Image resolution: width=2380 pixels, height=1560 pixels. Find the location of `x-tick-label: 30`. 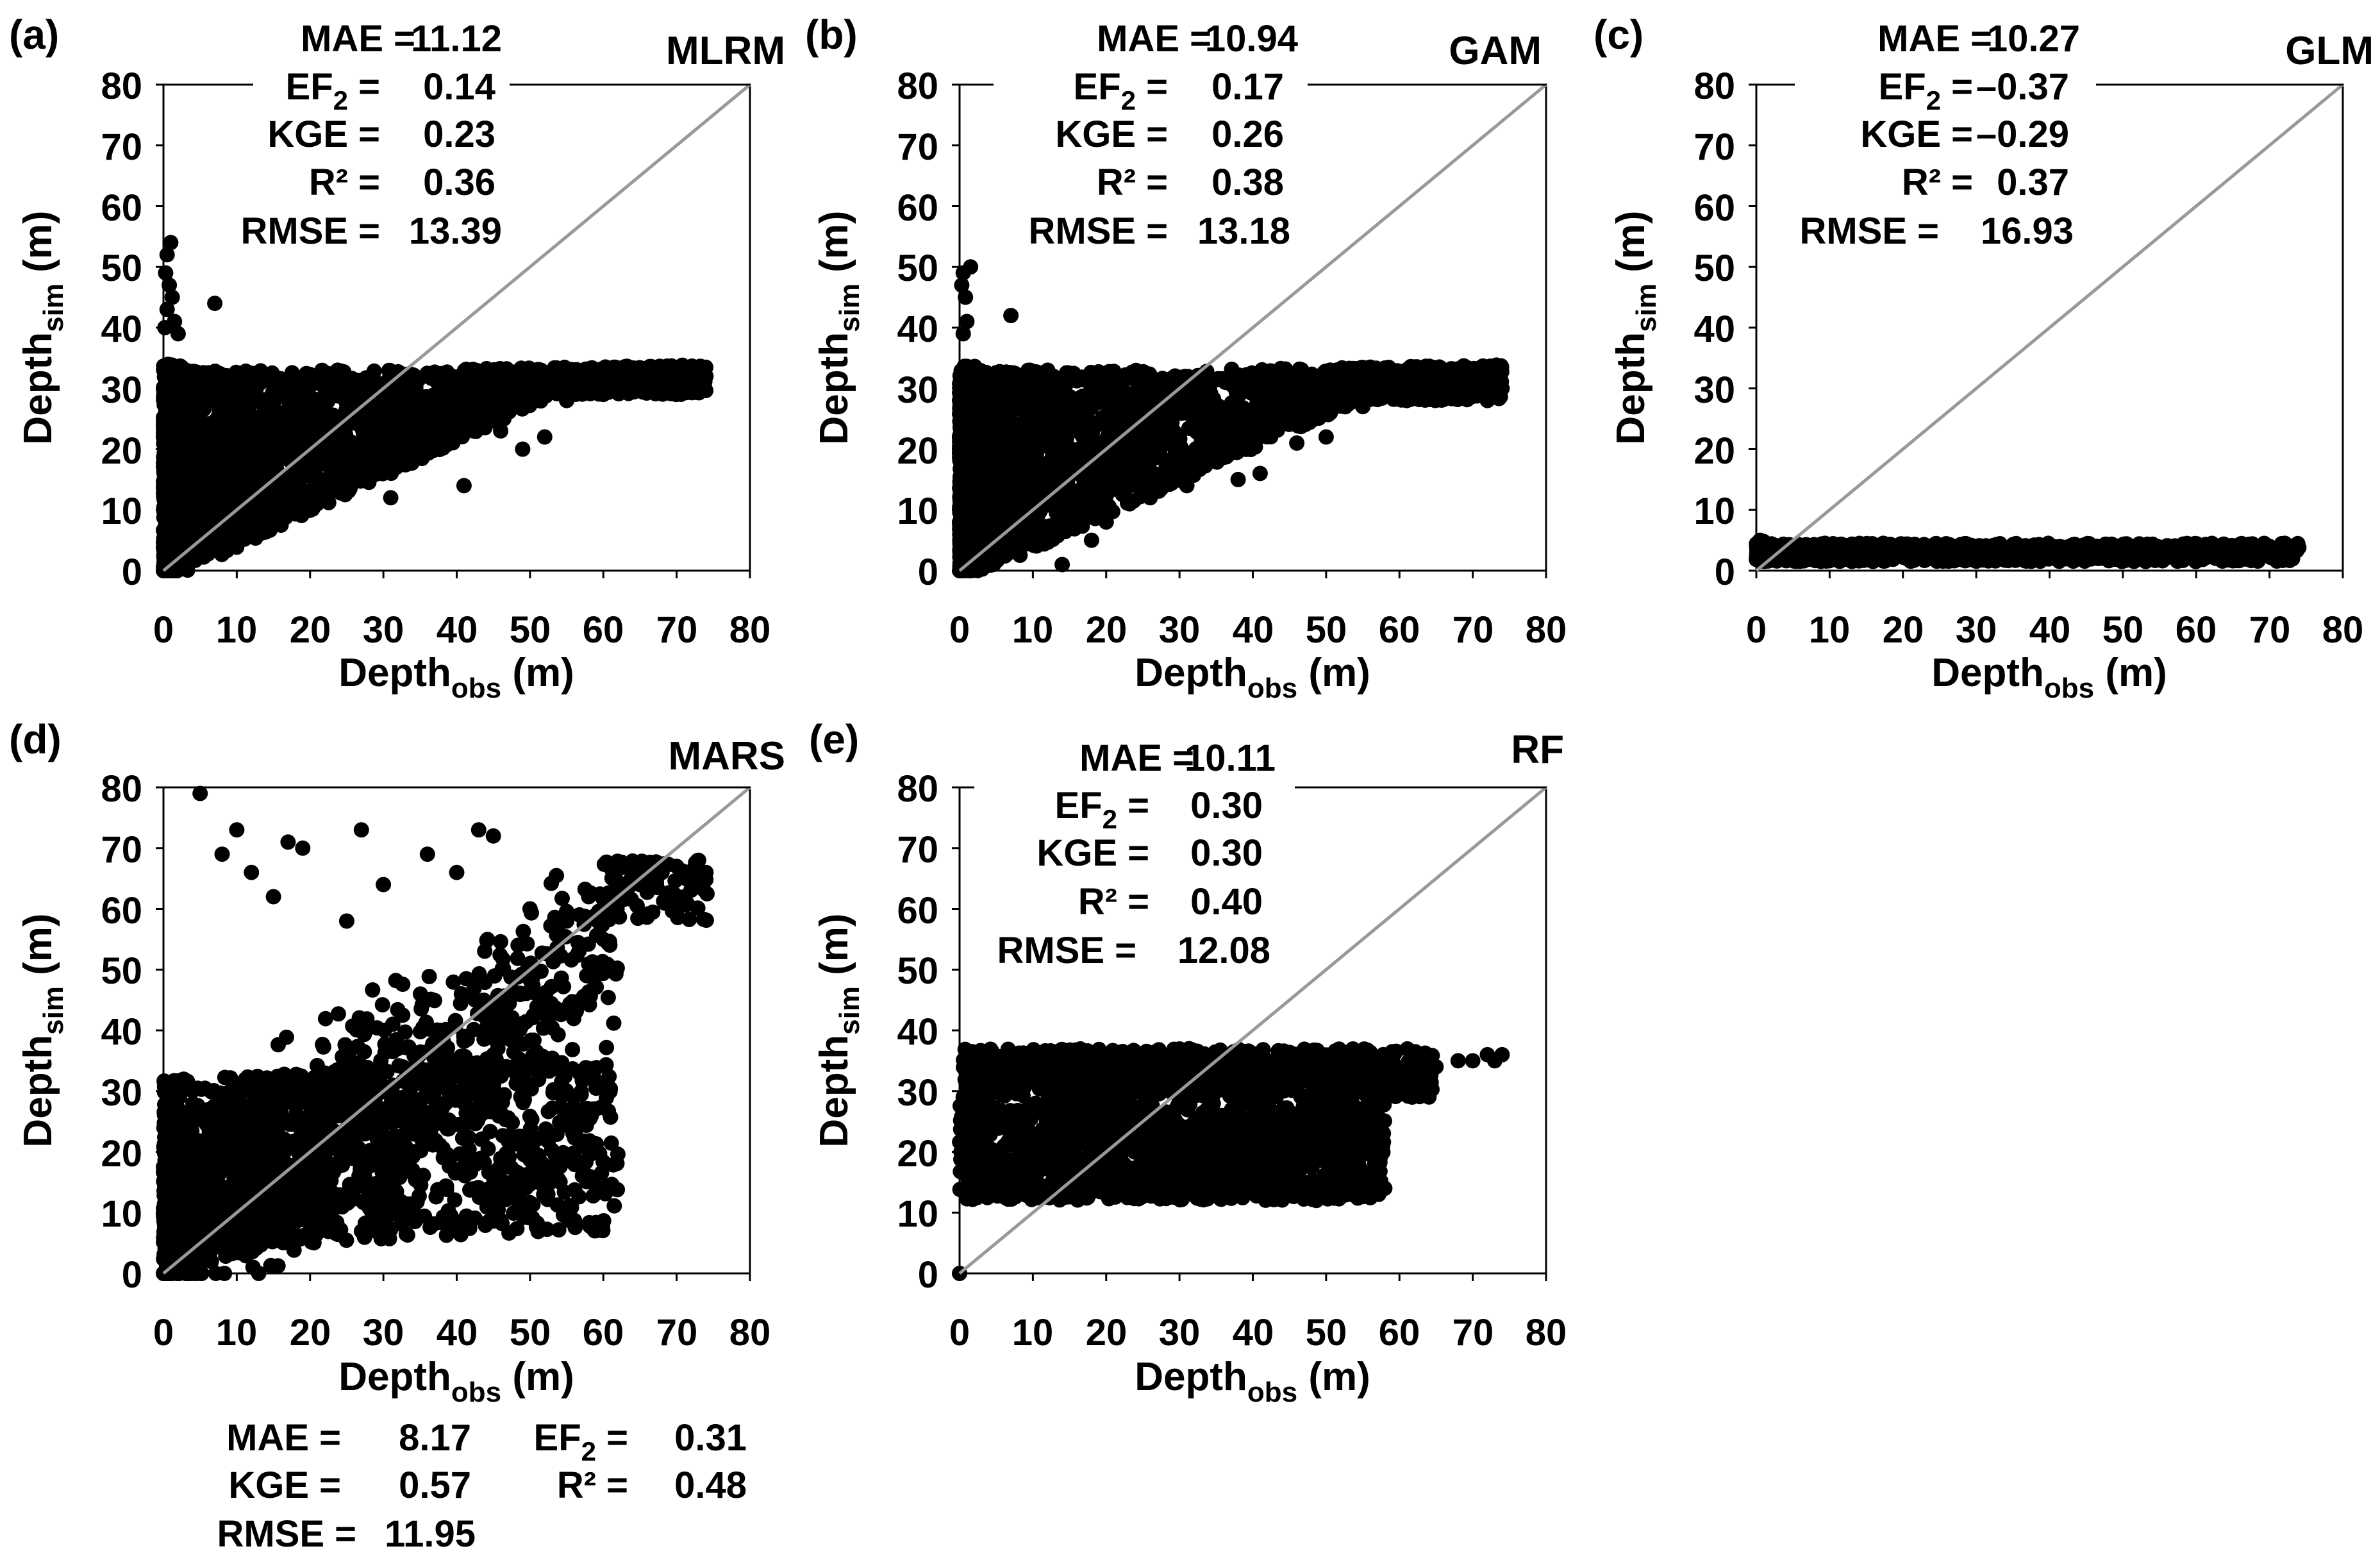

x-tick-label: 30 is located at coordinates (383, 630).